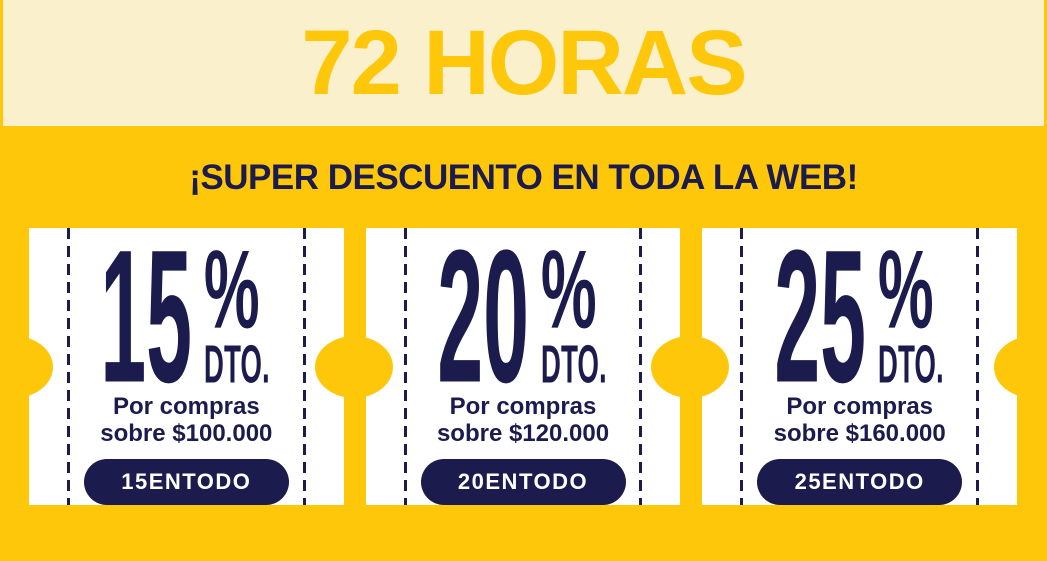 This screenshot has width=1047, height=561. I want to click on discount-percent-value: 15, so click(147, 316).